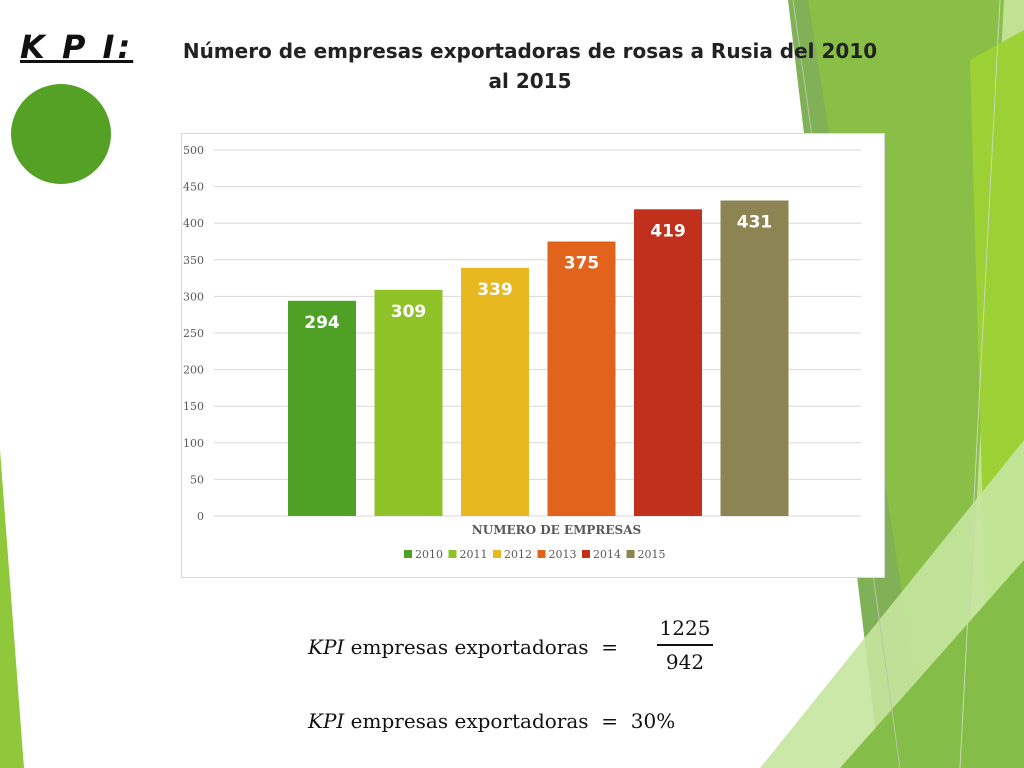 The image size is (1024, 768). Describe the element at coordinates (193, 333) in the screenshot. I see `y-tick-label: 250` at that location.